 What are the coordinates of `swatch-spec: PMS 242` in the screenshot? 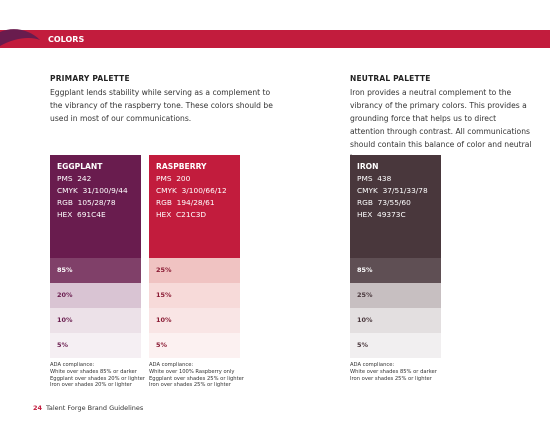 It's located at (74, 178).